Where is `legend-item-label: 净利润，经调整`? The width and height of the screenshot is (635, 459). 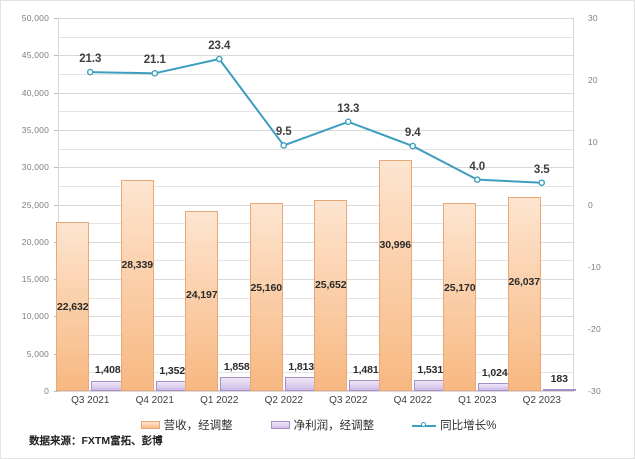
legend-item-label: 净利润，经调整 is located at coordinates (334, 426).